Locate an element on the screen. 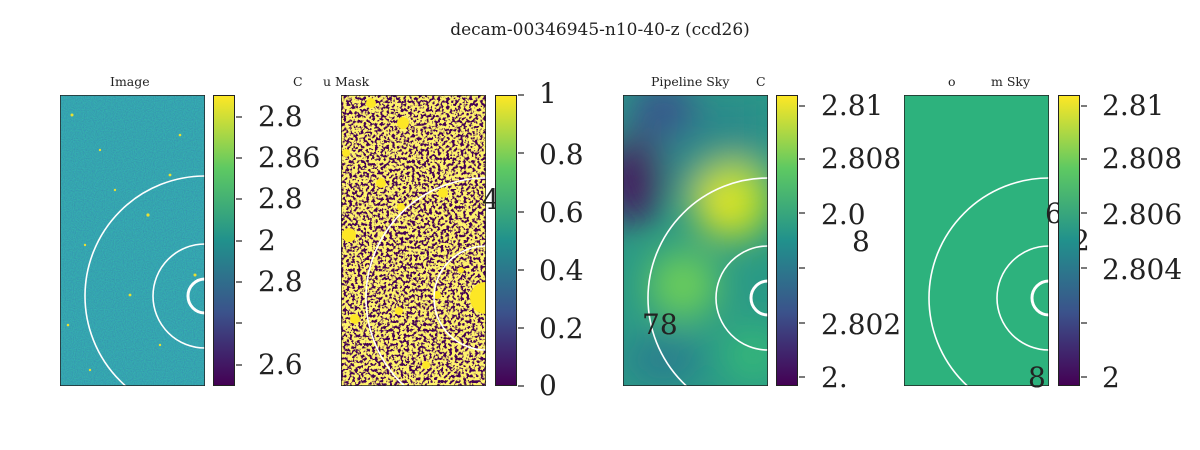 The height and width of the screenshot is (450, 1200). colorbar-tick: 2.86 is located at coordinates (289, 157).